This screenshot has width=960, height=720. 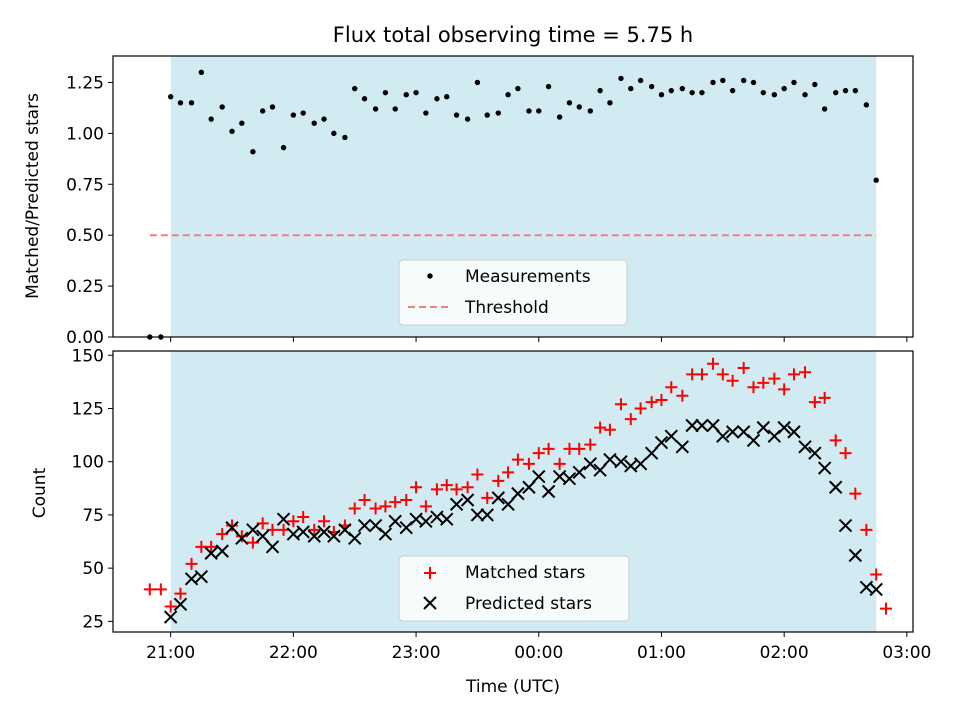 I want to click on bottom-xtick-label-2: 22:00, so click(x=293, y=653).